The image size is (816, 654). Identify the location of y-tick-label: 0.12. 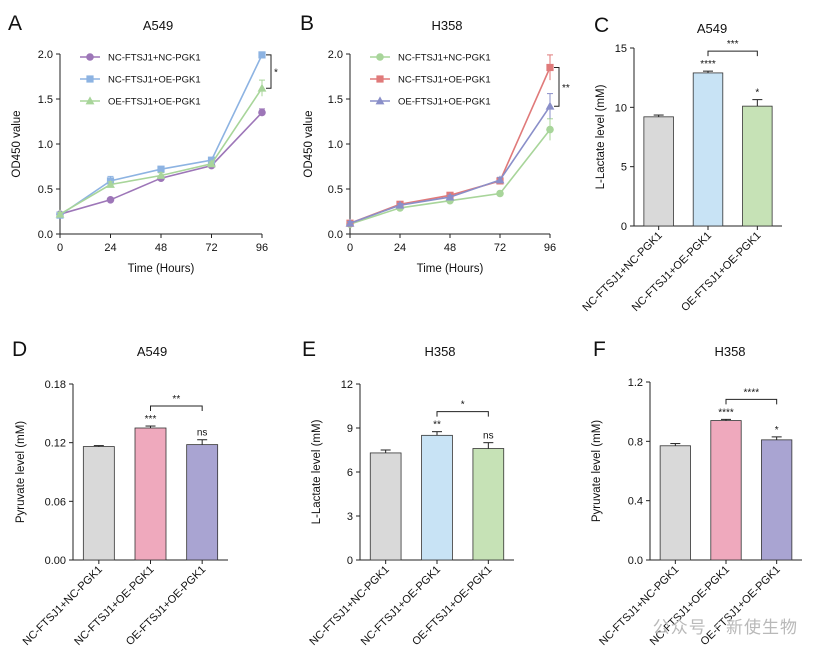
(55, 444).